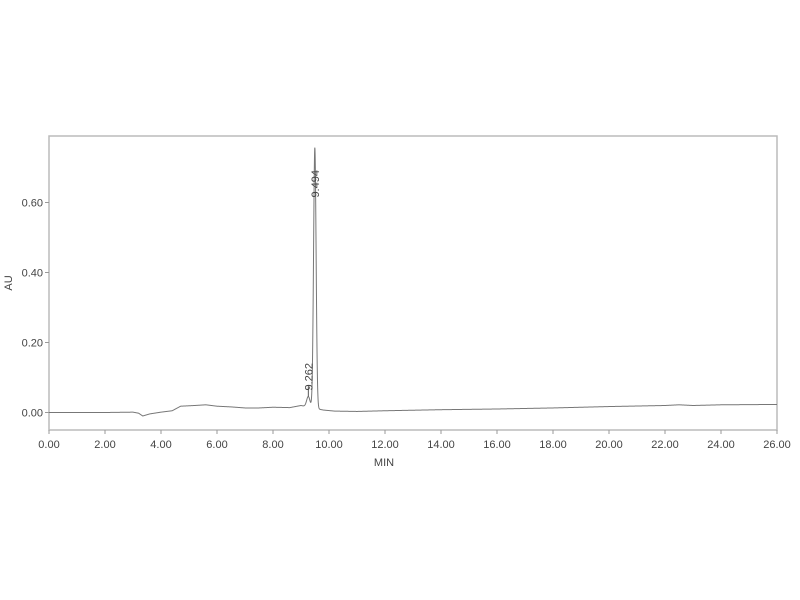  What do you see at coordinates (441, 445) in the screenshot?
I see `x-tick-label: 14.00` at bounding box center [441, 445].